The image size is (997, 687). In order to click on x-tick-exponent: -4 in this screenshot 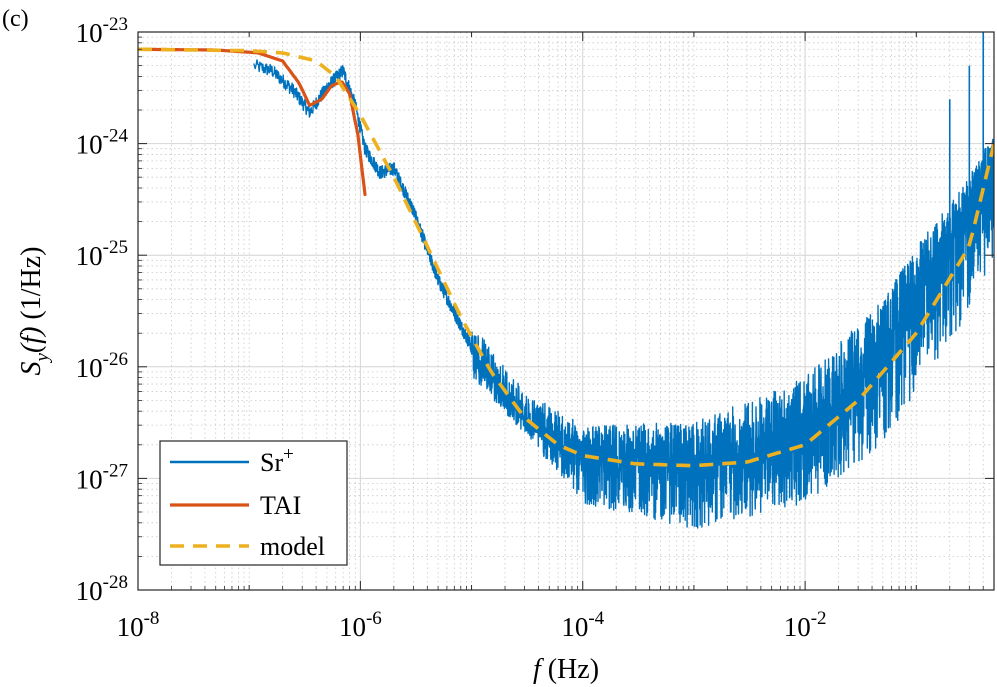, I will do `click(596, 618)`.